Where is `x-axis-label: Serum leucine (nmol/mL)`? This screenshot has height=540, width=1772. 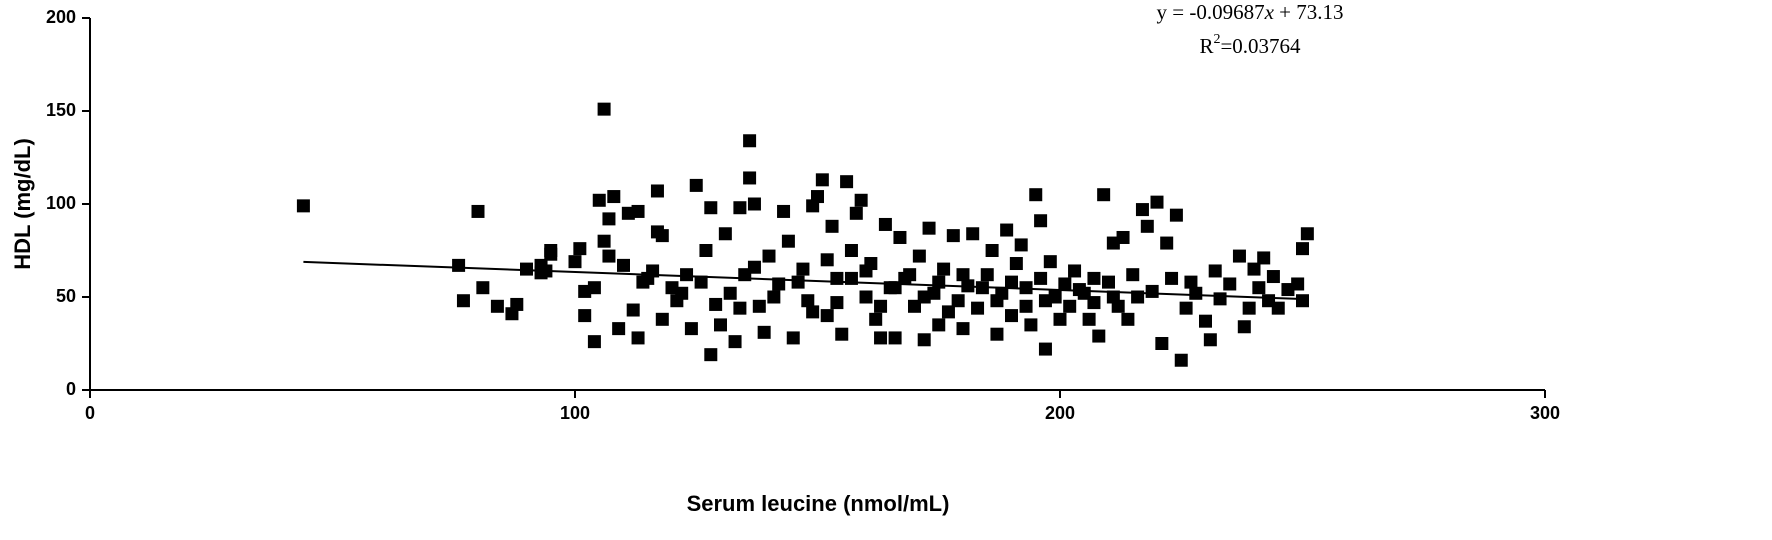 x-axis-label: Serum leucine (nmol/mL) is located at coordinates (818, 503).